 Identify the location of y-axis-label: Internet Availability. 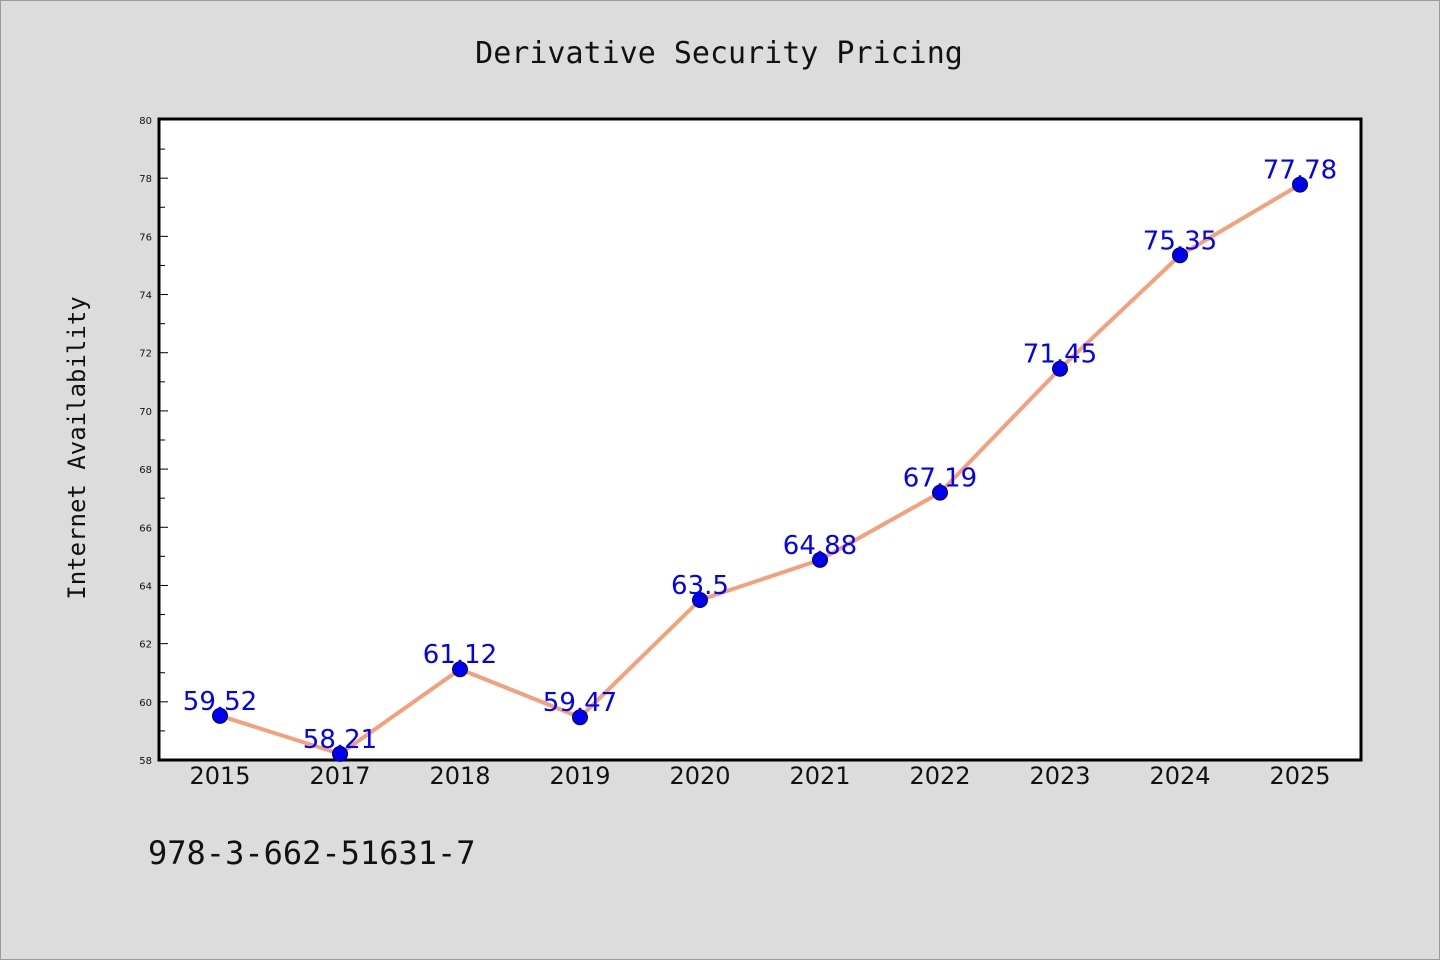
(77, 447).